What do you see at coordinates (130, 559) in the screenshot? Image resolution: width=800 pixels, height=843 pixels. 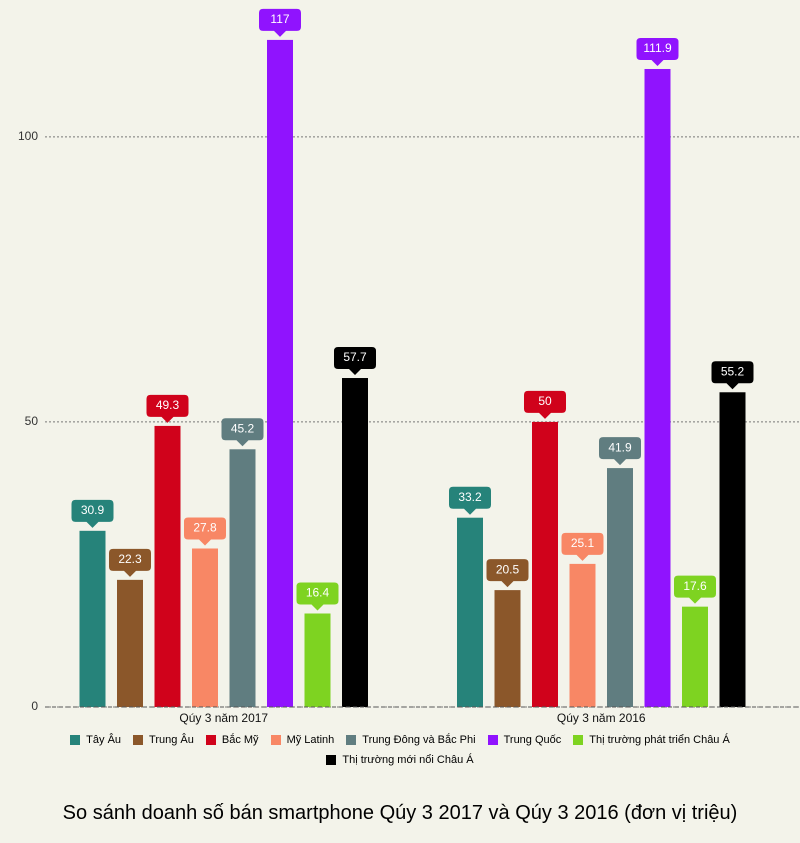 I see `value-label: 22.3` at bounding box center [130, 559].